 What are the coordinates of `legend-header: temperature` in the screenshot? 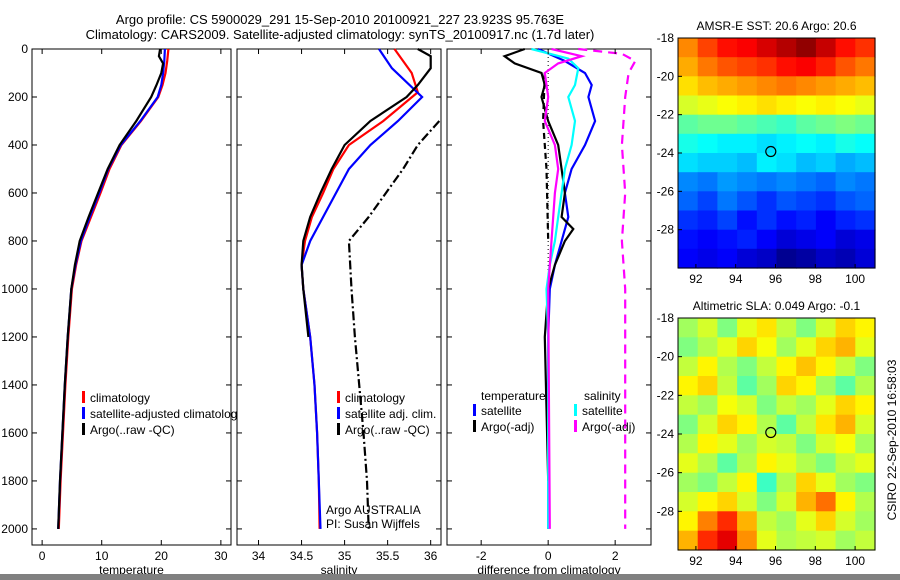 It's located at (513, 396).